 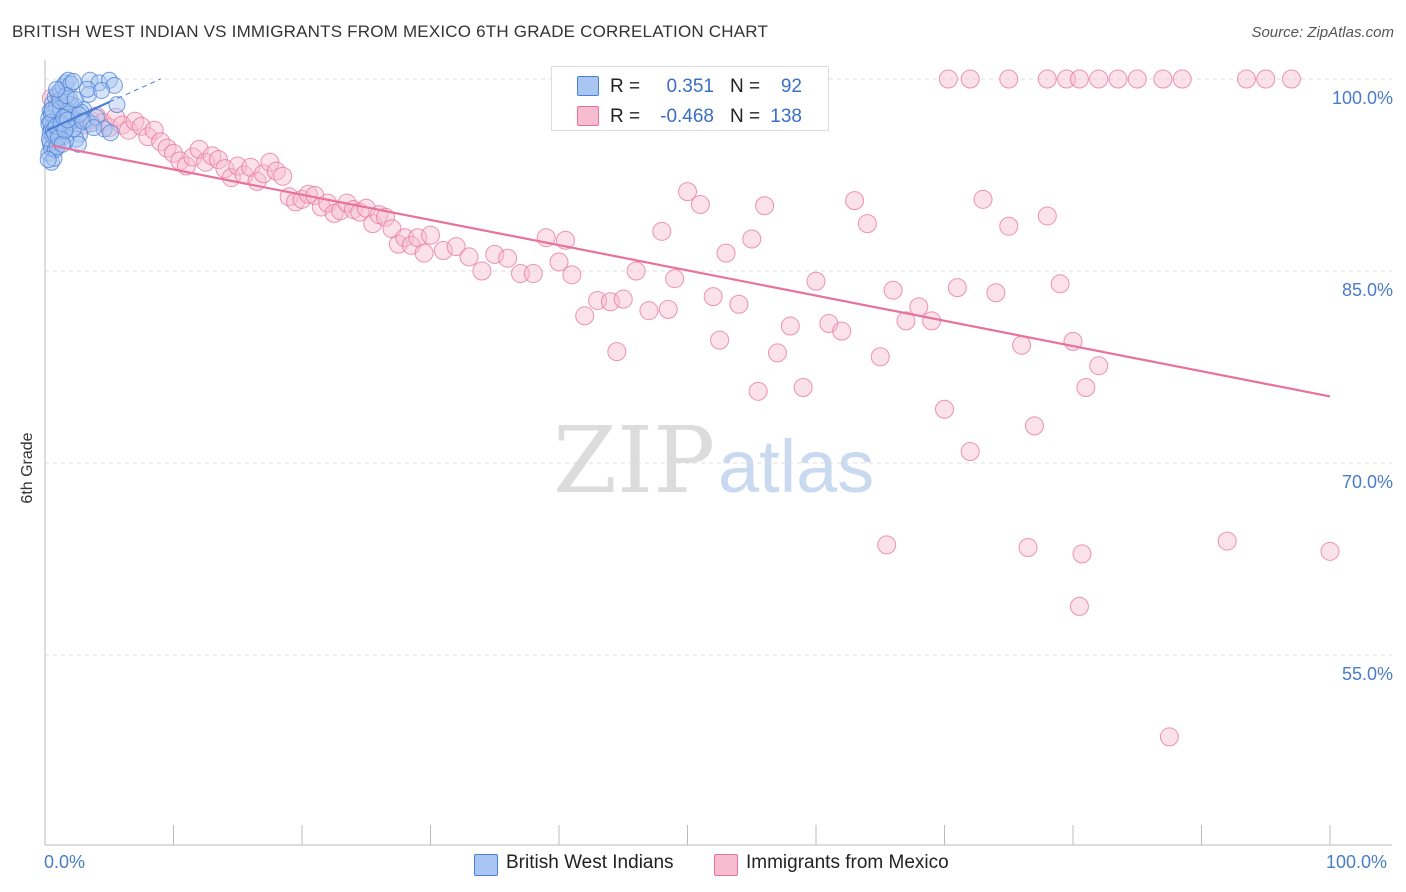 I want to click on y-tick-label: 55.0%, so click(x=1367, y=674).